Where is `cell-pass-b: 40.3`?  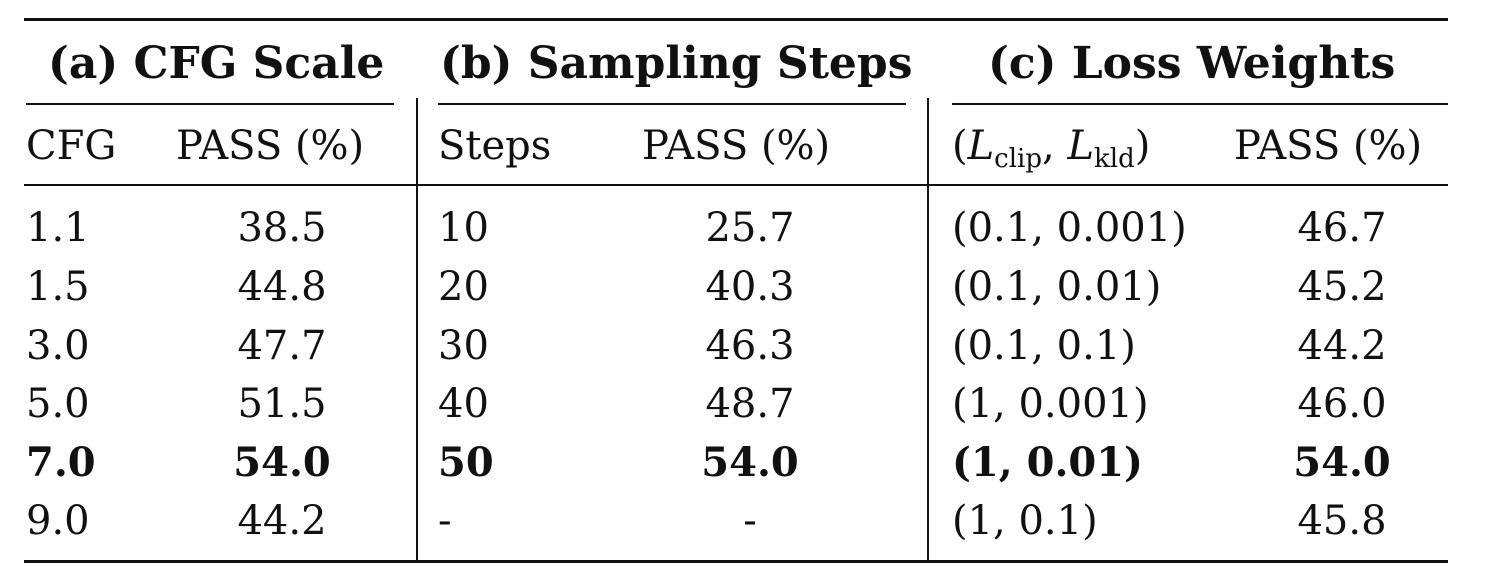
cell-pass-b: 40.3 is located at coordinates (750, 287).